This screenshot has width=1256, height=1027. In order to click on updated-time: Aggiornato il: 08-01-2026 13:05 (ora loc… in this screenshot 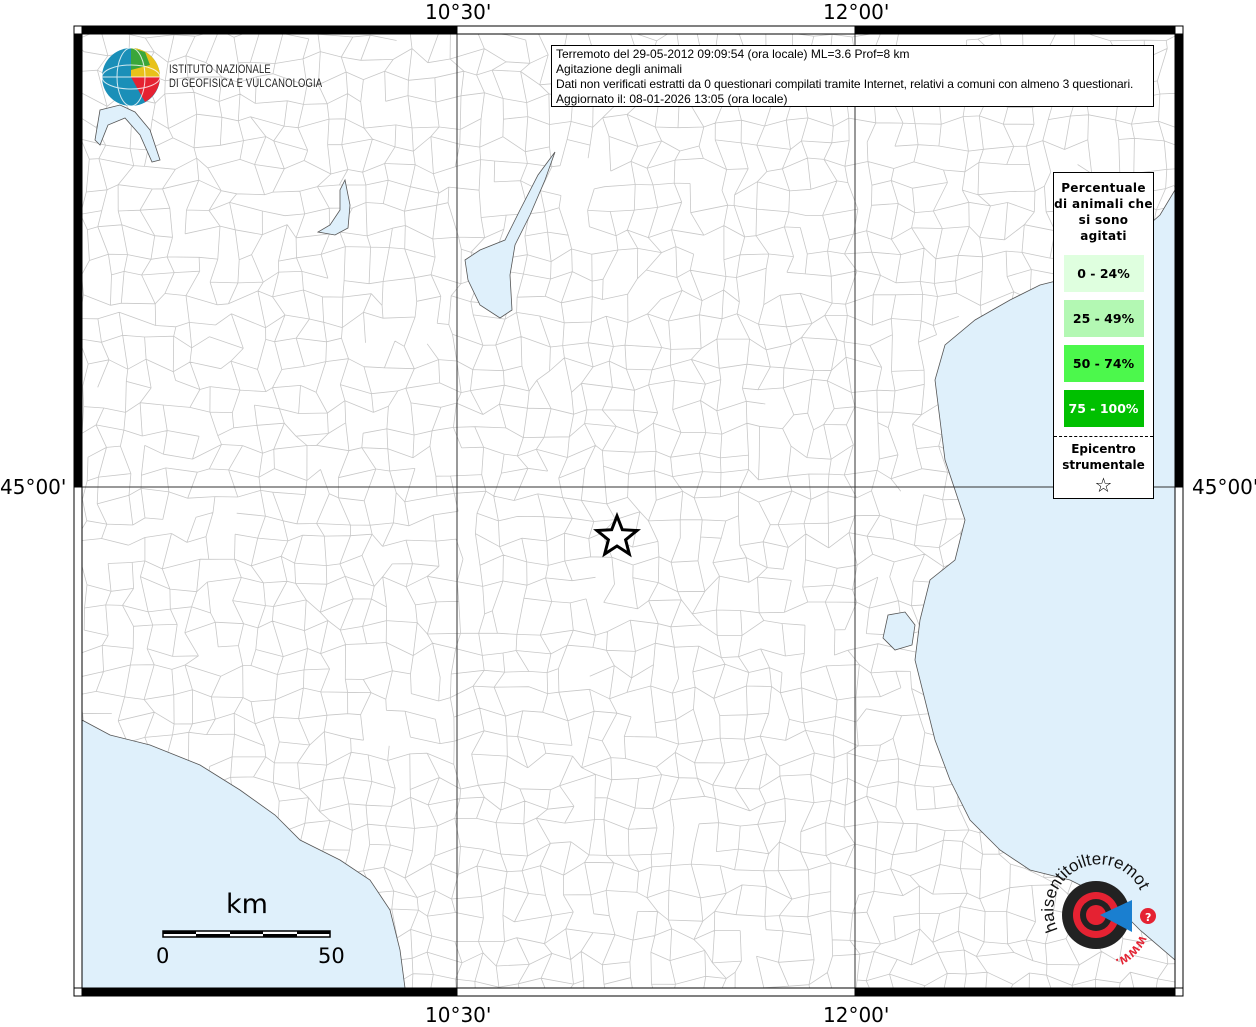, I will do `click(672, 99)`.